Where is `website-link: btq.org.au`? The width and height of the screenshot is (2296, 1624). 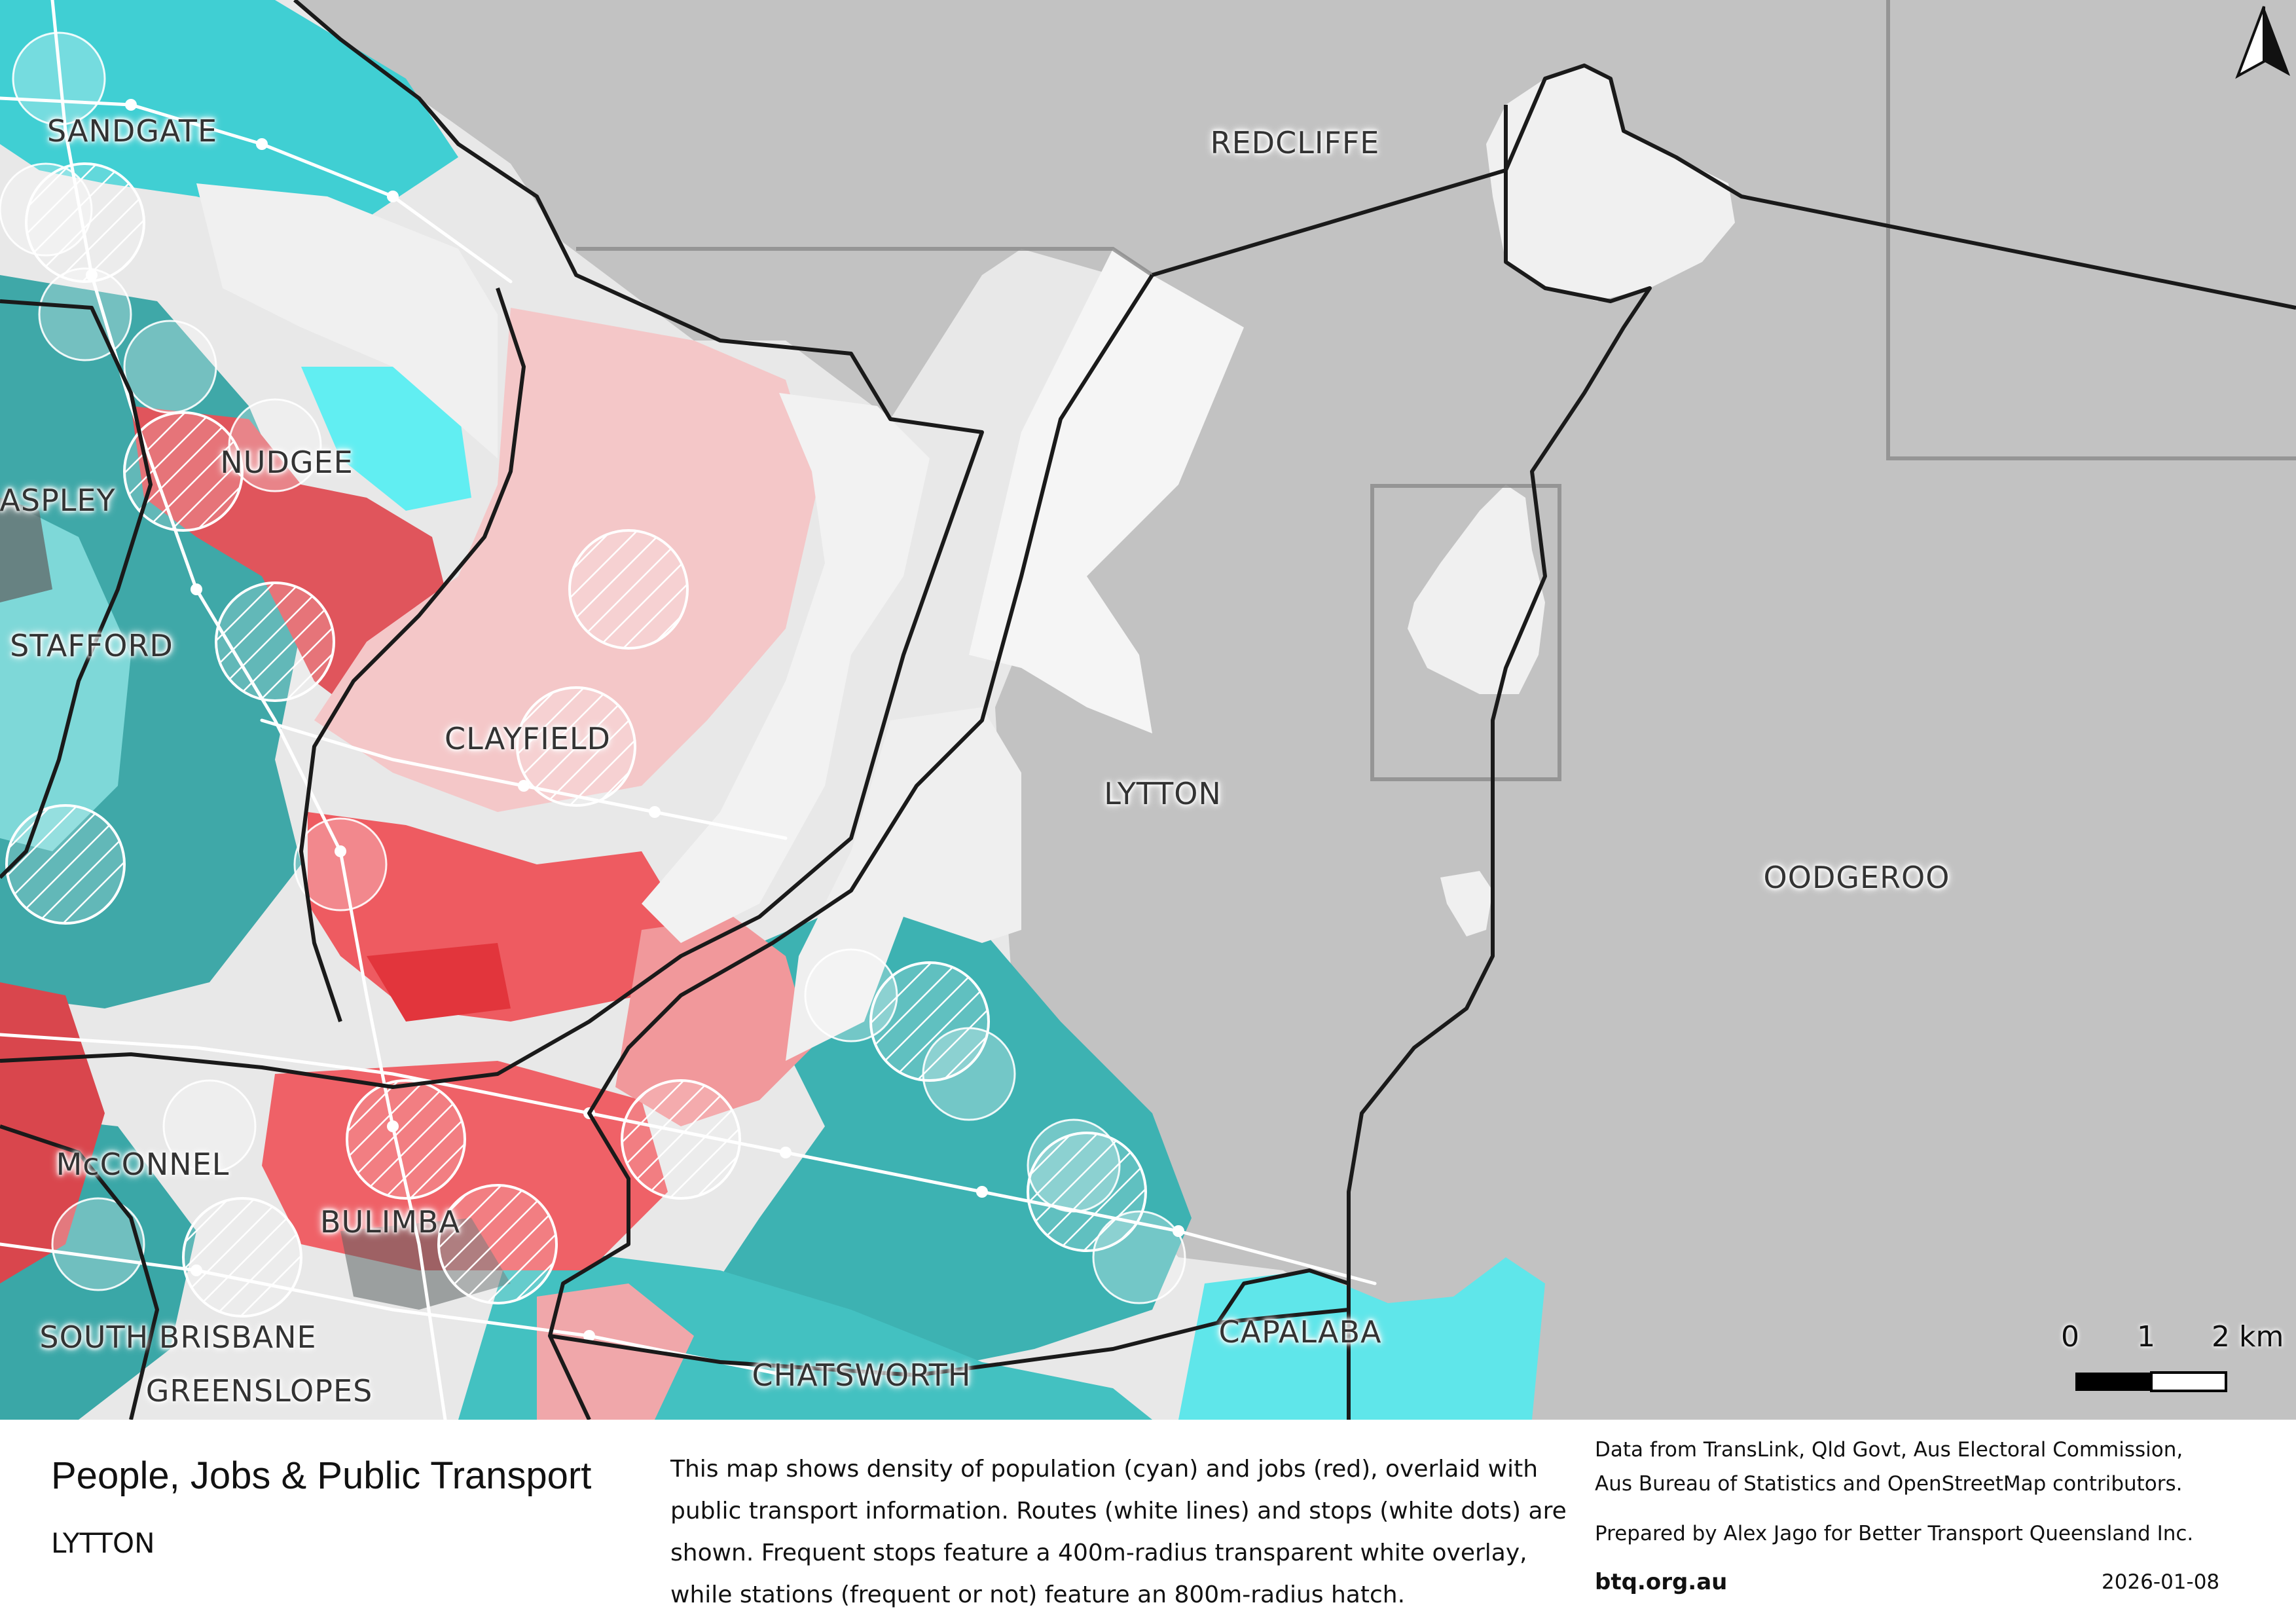 website-link: btq.org.au is located at coordinates (1661, 1582).